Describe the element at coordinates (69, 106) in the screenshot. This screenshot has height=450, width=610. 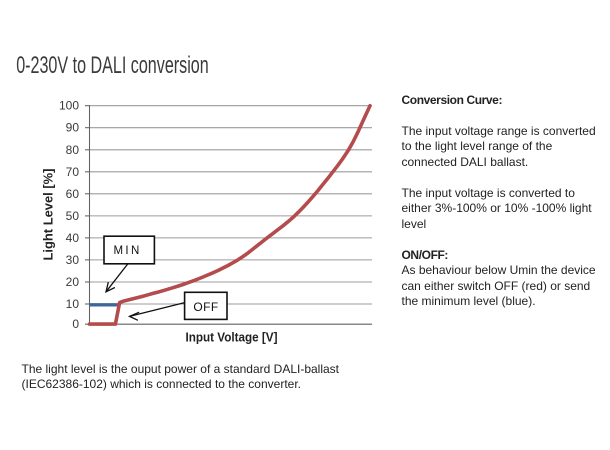
I see `svg-text: 100` at that location.